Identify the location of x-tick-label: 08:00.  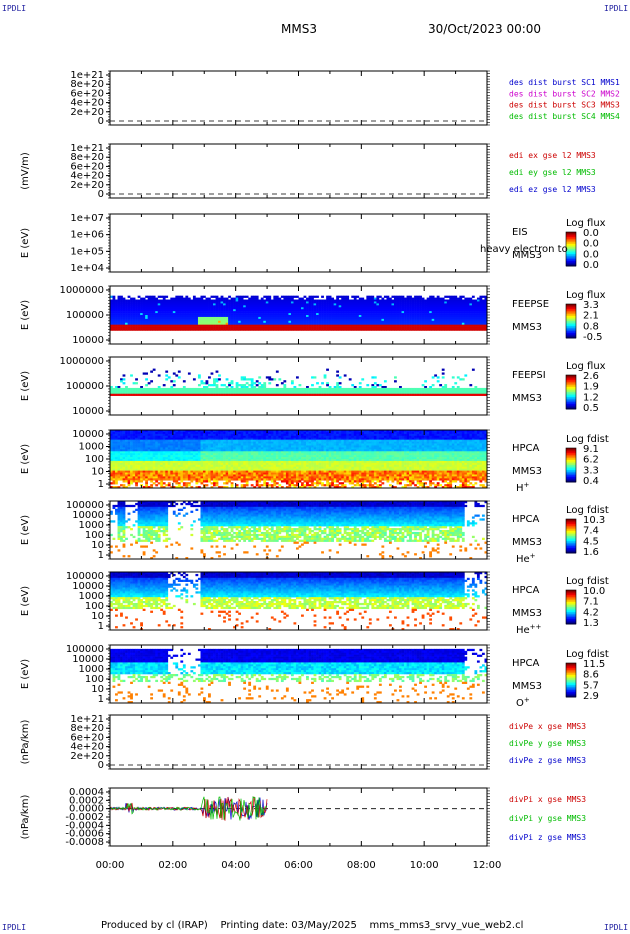
(361, 865).